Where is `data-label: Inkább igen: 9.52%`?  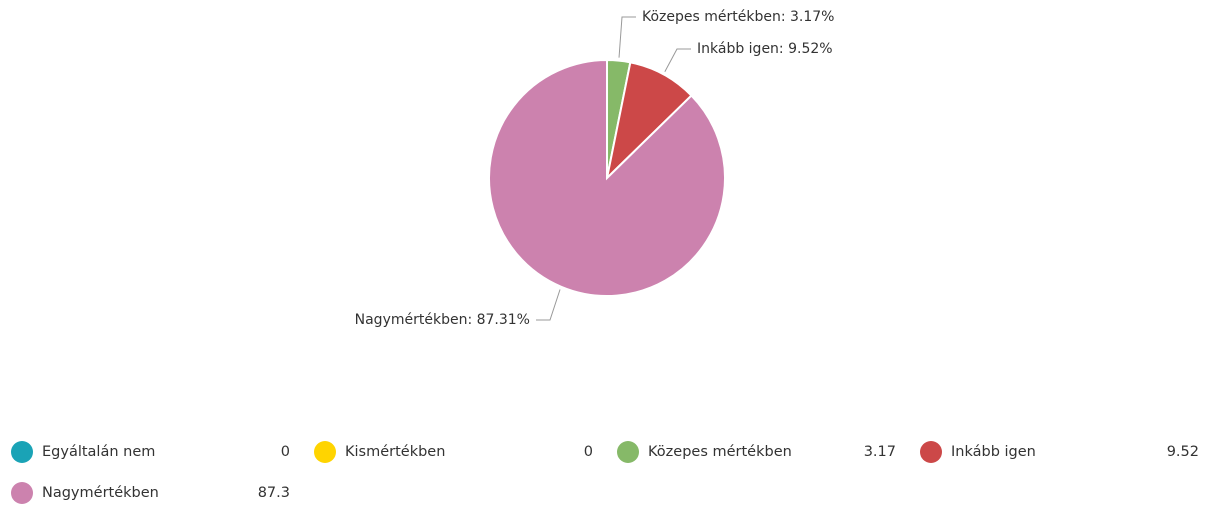 data-label: Inkább igen: 9.52% is located at coordinates (765, 49).